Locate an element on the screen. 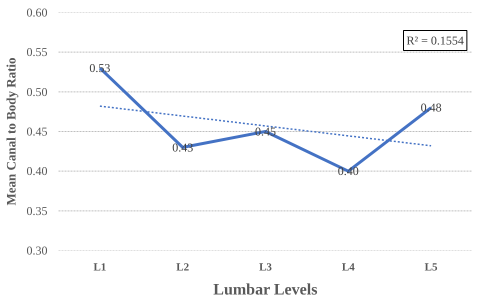  data-label: 0.53 is located at coordinates (99, 68).